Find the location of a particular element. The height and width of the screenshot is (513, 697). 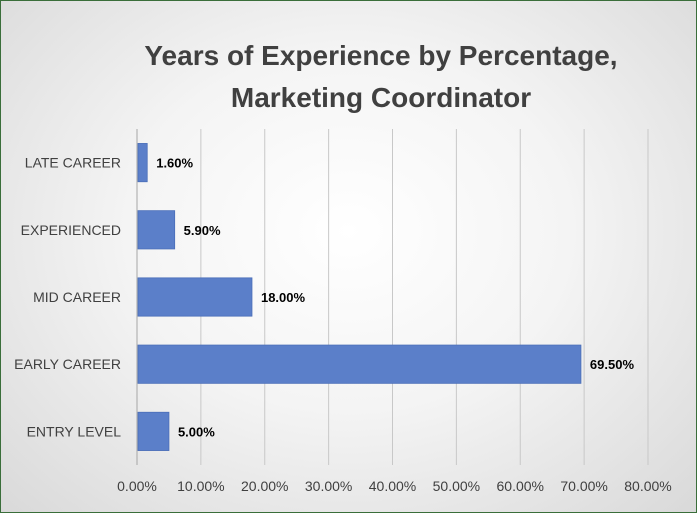

data-label: 5.00% is located at coordinates (196, 431).